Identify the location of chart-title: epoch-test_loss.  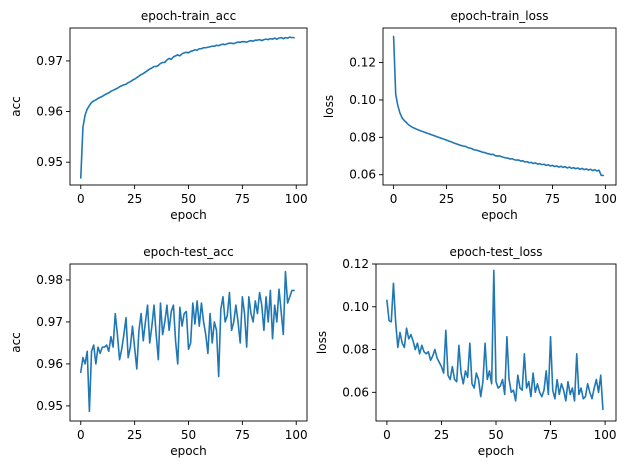
(495, 252).